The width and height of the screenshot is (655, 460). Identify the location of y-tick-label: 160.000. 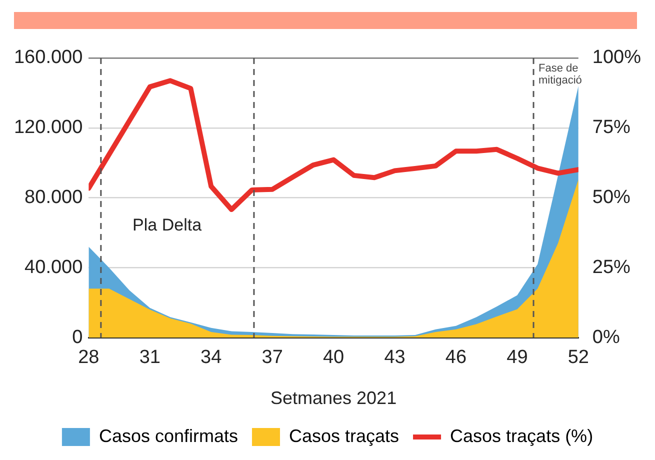
(48, 57).